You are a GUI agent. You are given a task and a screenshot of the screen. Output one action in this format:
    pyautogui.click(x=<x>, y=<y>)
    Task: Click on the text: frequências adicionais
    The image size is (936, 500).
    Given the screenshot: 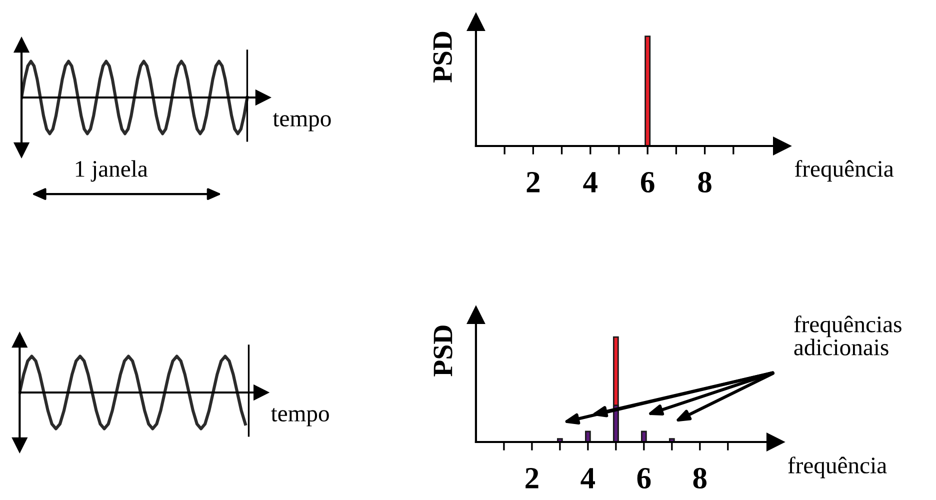 What is the action you would take?
    pyautogui.click(x=848, y=336)
    